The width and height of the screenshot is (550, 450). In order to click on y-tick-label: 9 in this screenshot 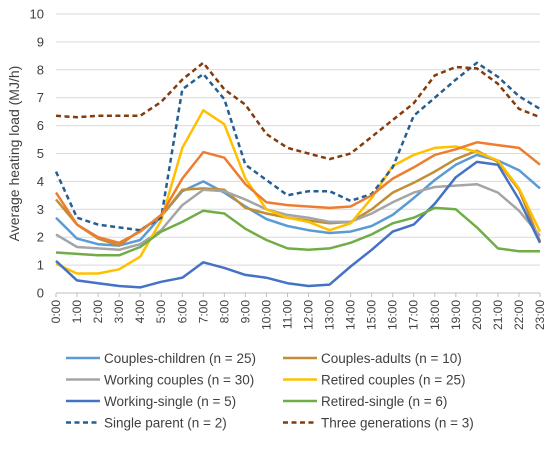, I will do `click(40, 41)`.